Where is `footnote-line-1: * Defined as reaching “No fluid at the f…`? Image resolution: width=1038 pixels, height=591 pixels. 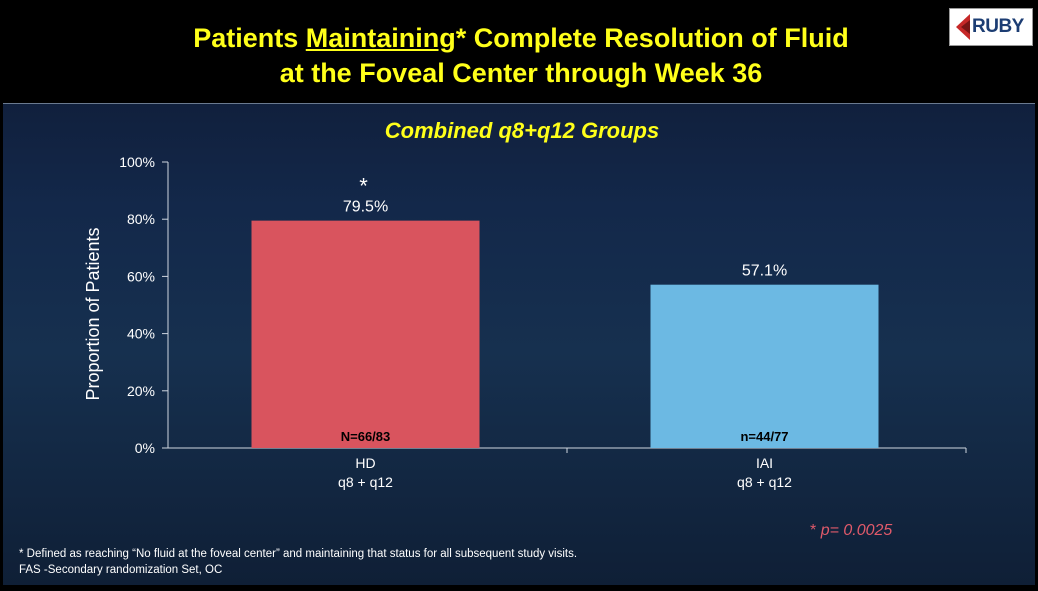
footnote-line-1: * Defined as reaching “No fluid at the f… is located at coordinates (298, 554).